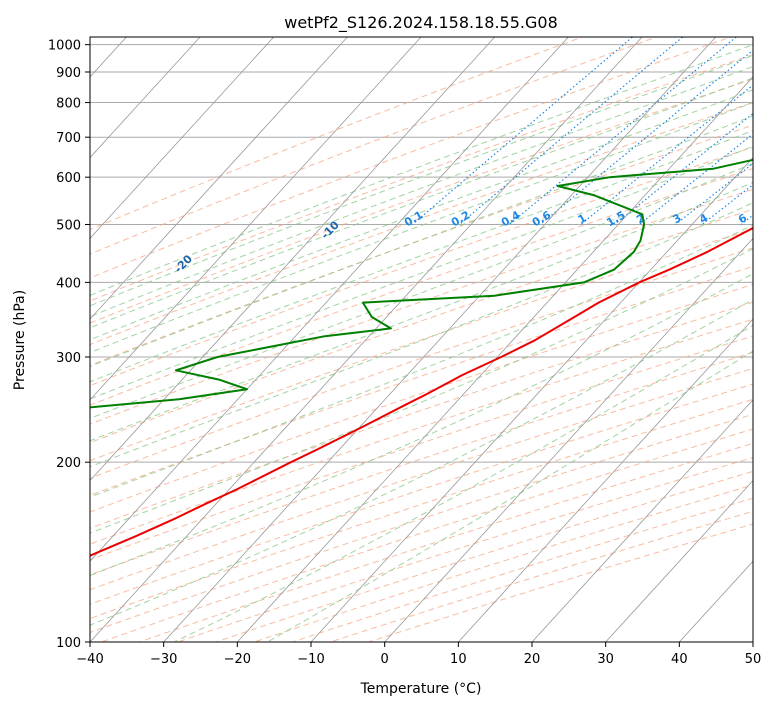  I want to click on x-tick-label: 10, so click(458, 659).